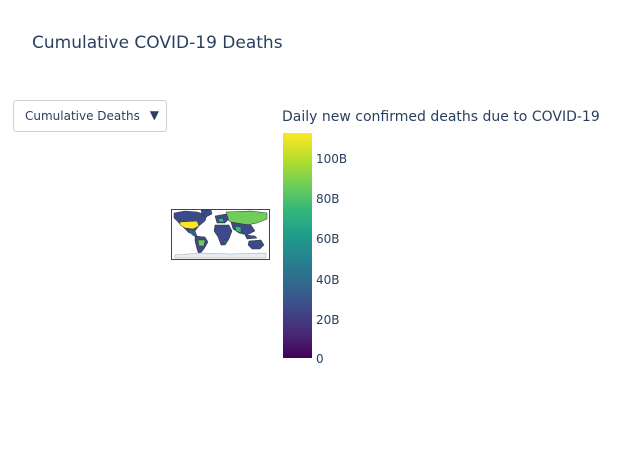  I want to click on colorbar-tick-20b: 20B, so click(328, 320).